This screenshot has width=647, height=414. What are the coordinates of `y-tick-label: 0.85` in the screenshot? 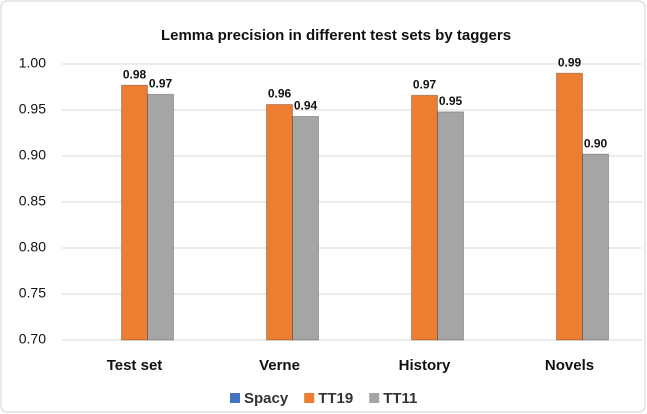 It's located at (32, 201).